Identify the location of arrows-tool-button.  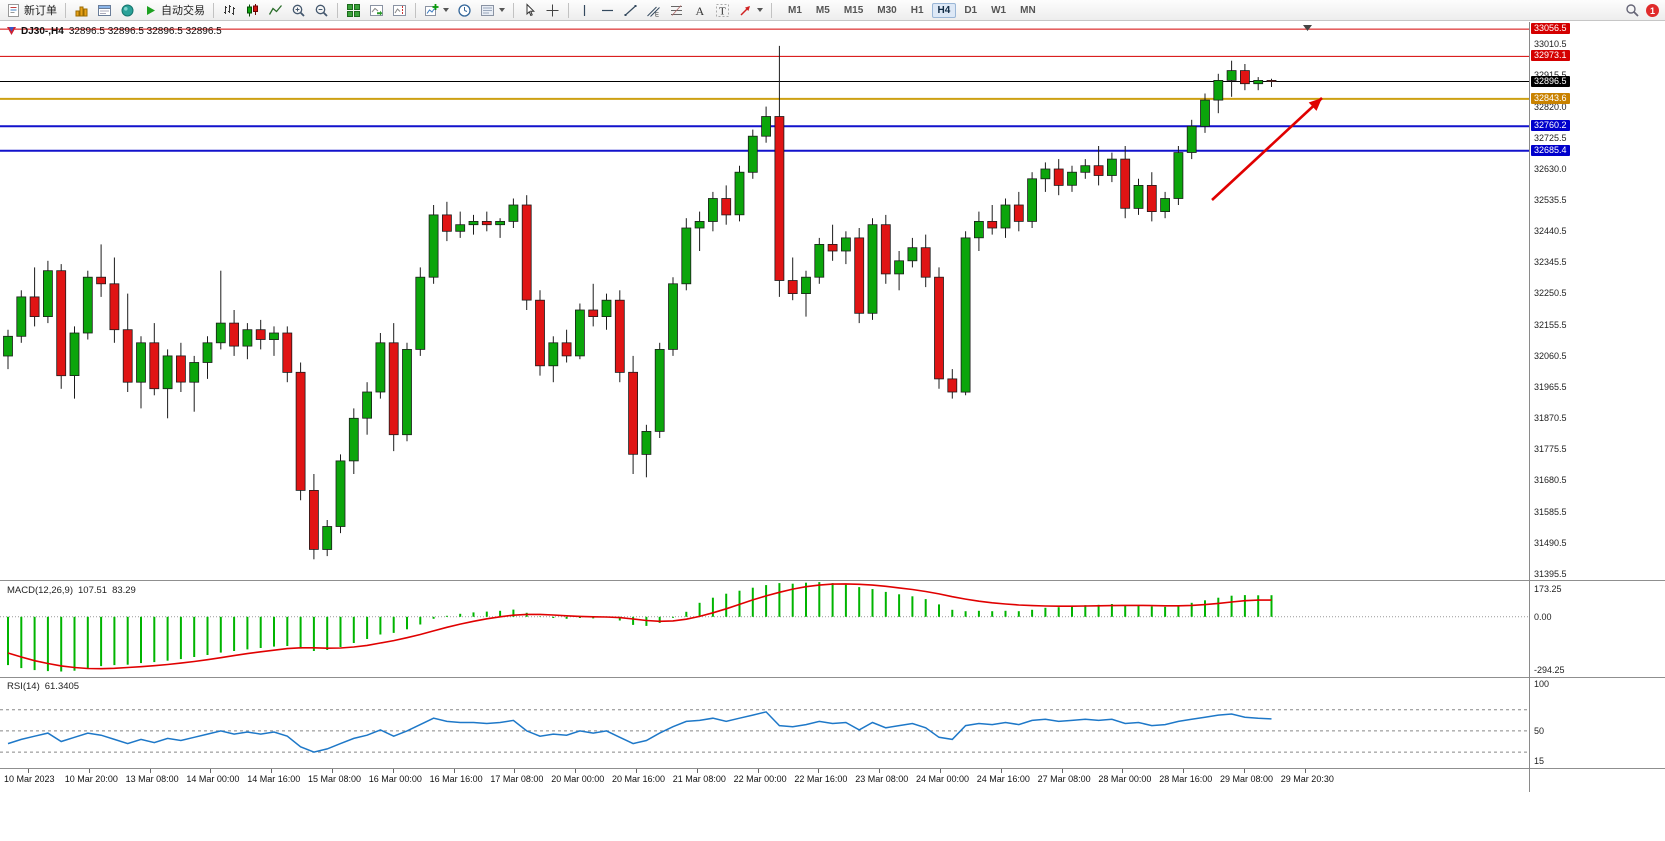
(750, 10).